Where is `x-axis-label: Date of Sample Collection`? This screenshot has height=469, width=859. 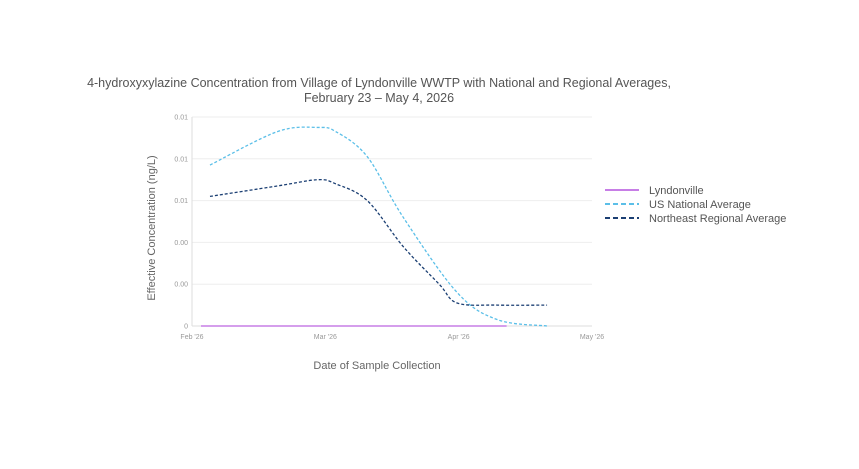
x-axis-label: Date of Sample Collection is located at coordinates (376, 366).